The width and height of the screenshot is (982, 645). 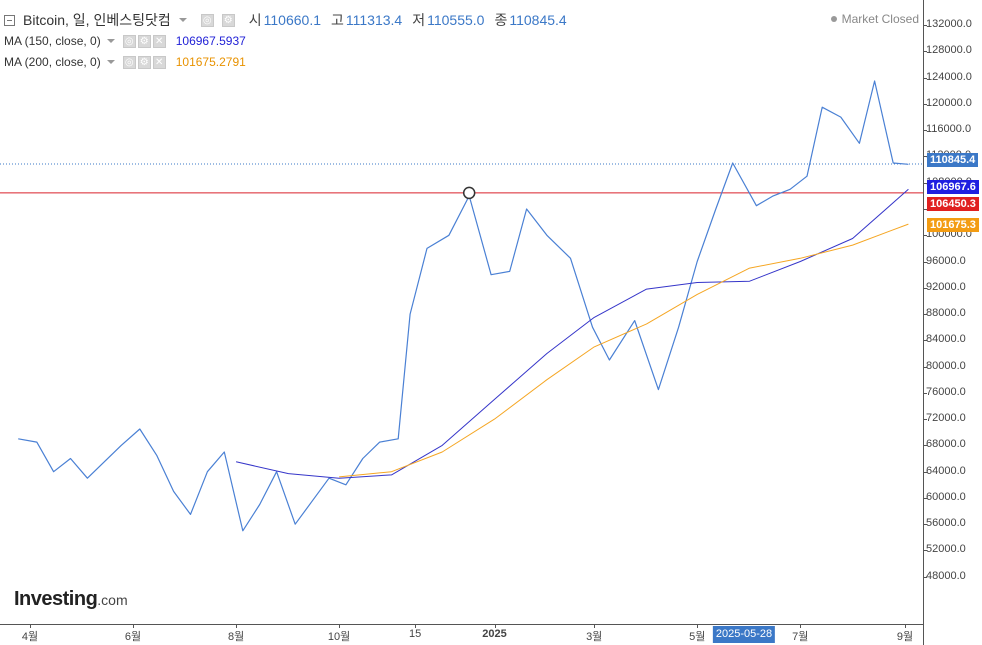 I want to click on y-tick-label: 64000.0, so click(x=946, y=470).